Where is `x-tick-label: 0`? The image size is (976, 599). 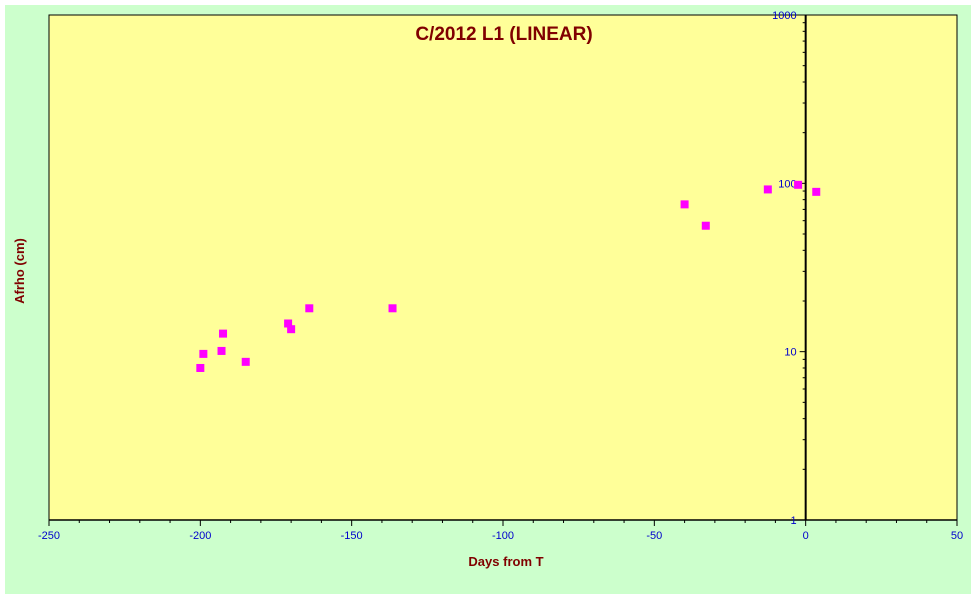
x-tick-label: 0 is located at coordinates (806, 536).